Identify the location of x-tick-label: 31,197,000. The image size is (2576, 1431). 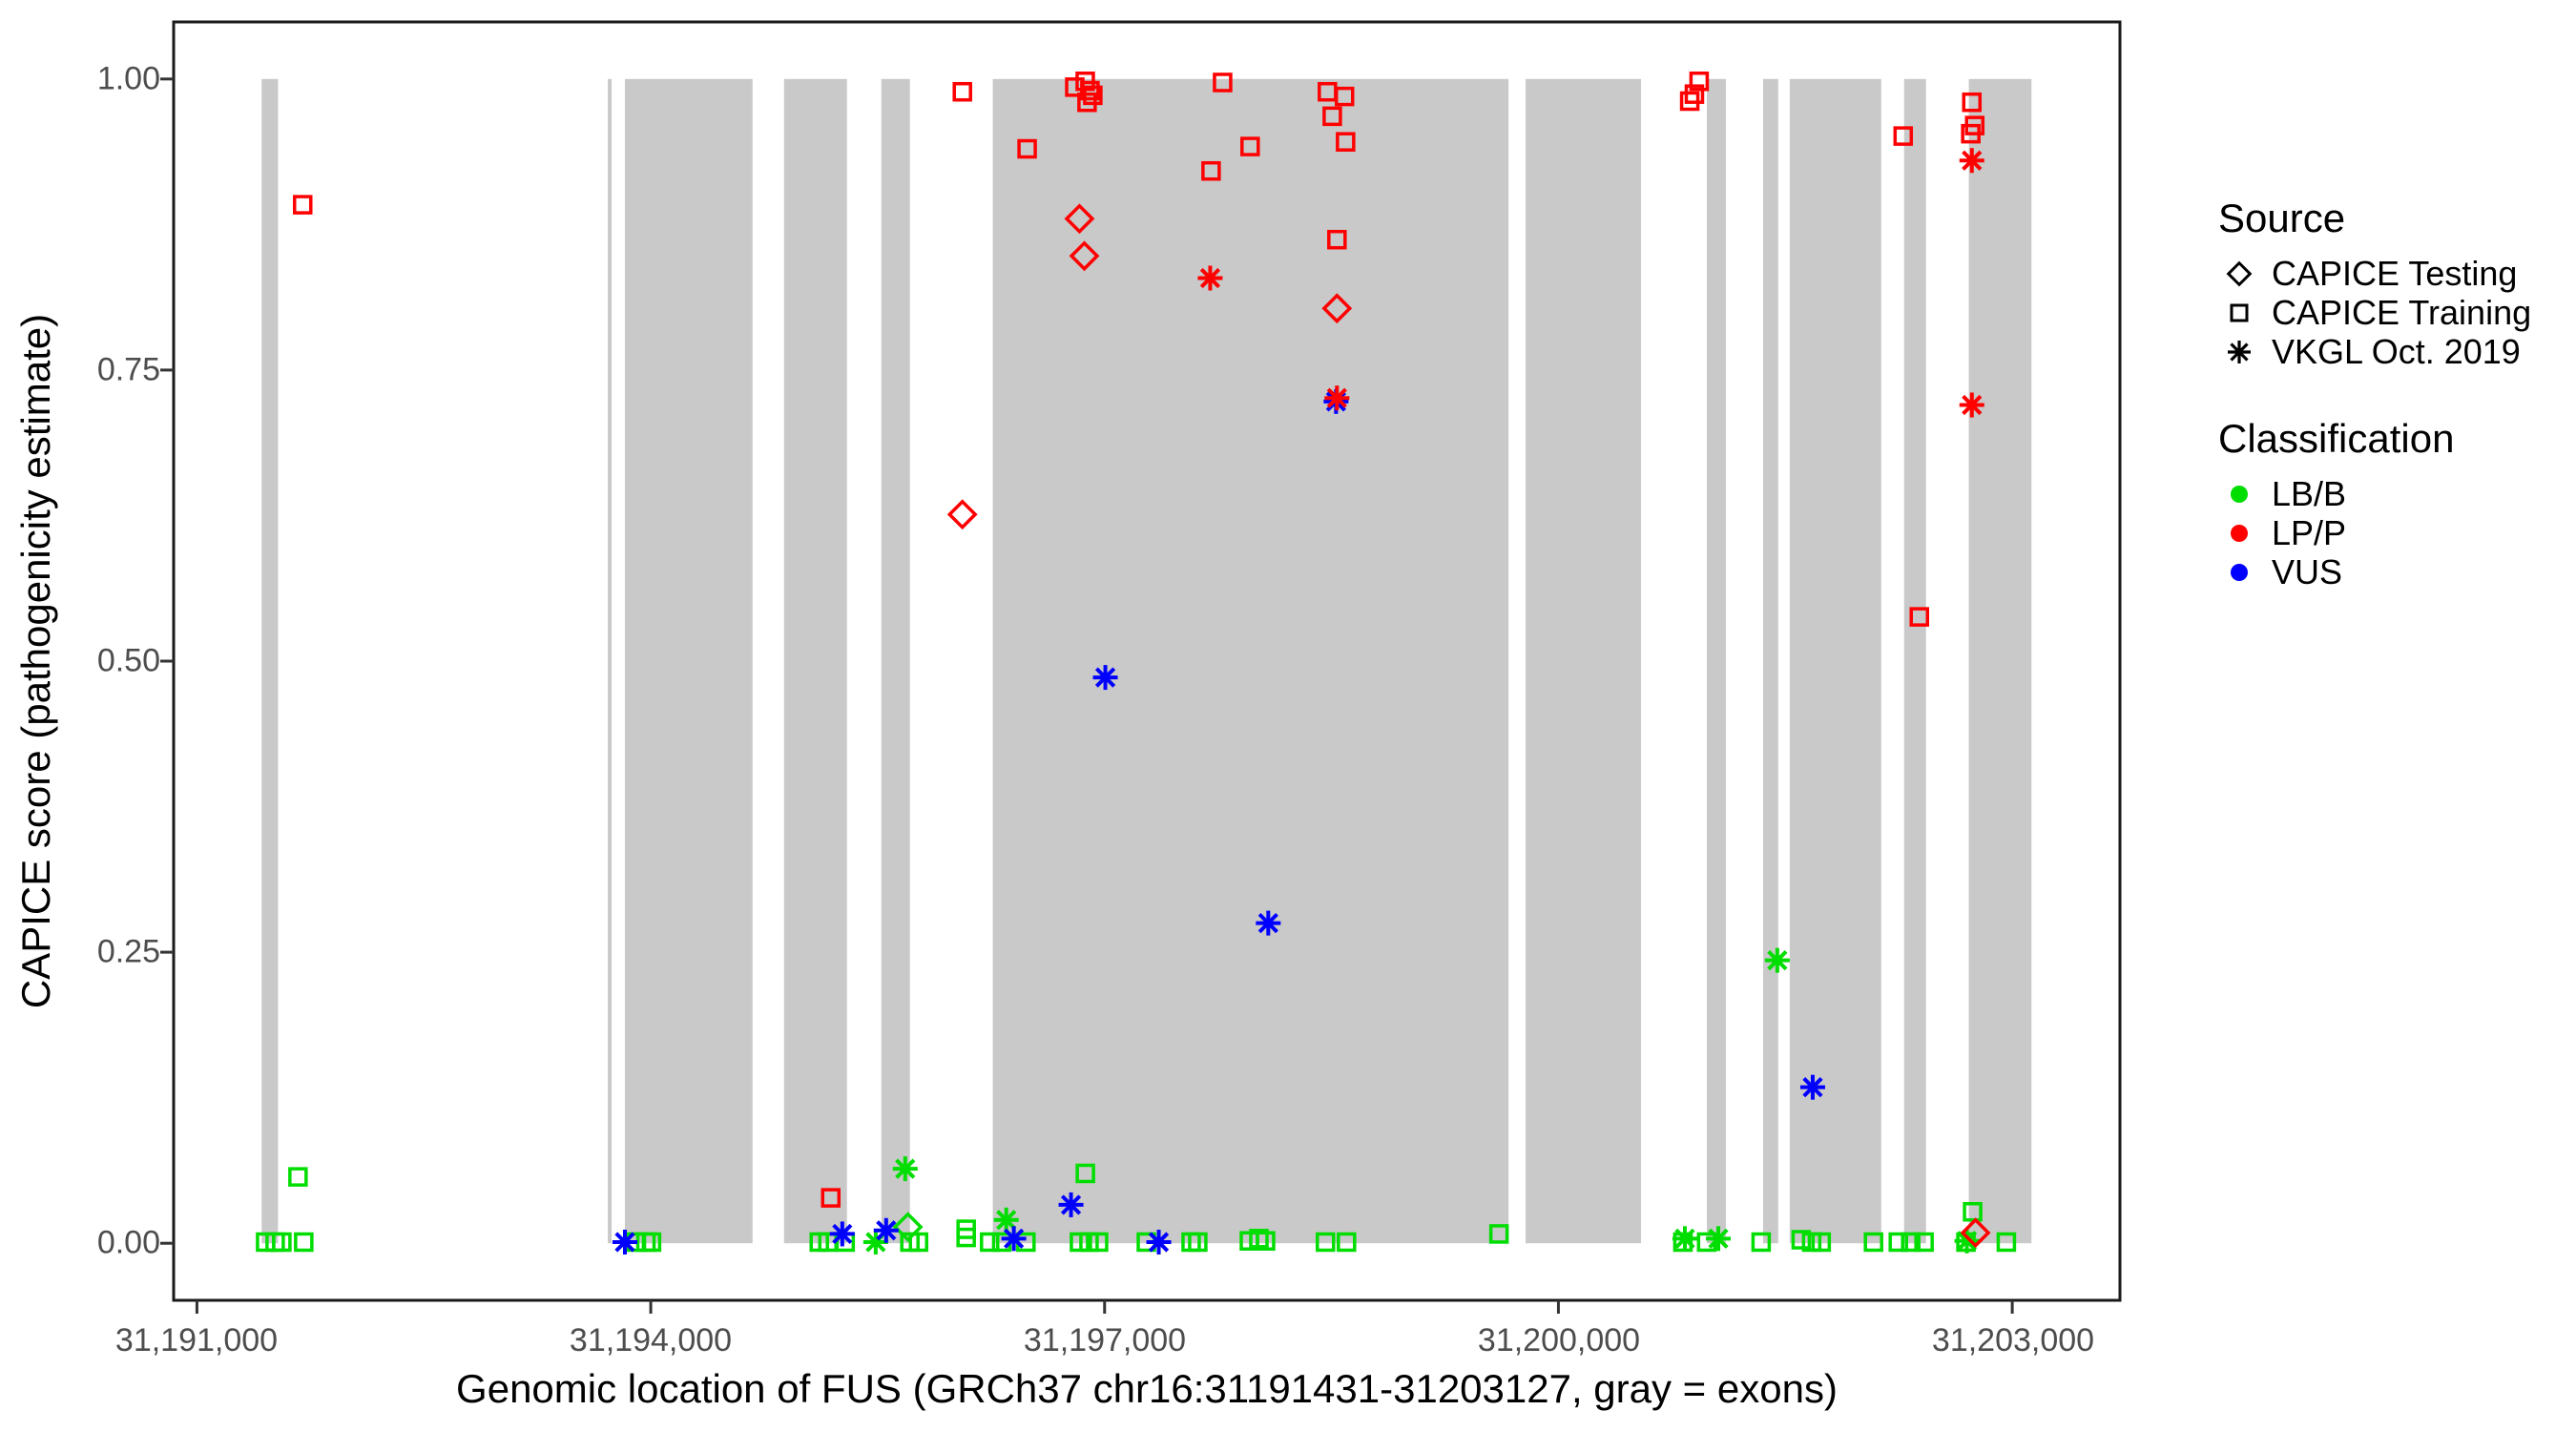
(1105, 1340).